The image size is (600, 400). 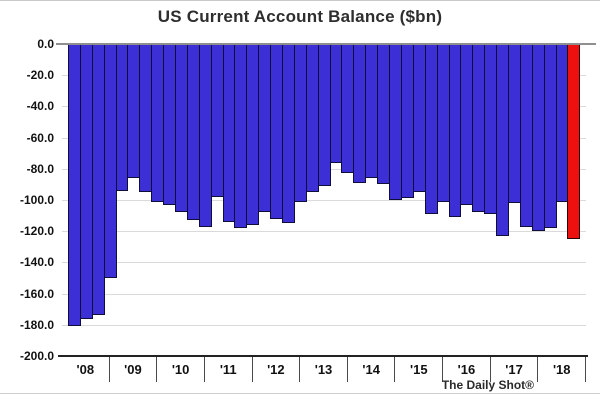 I want to click on x-year-cell: '12, so click(x=277, y=369).